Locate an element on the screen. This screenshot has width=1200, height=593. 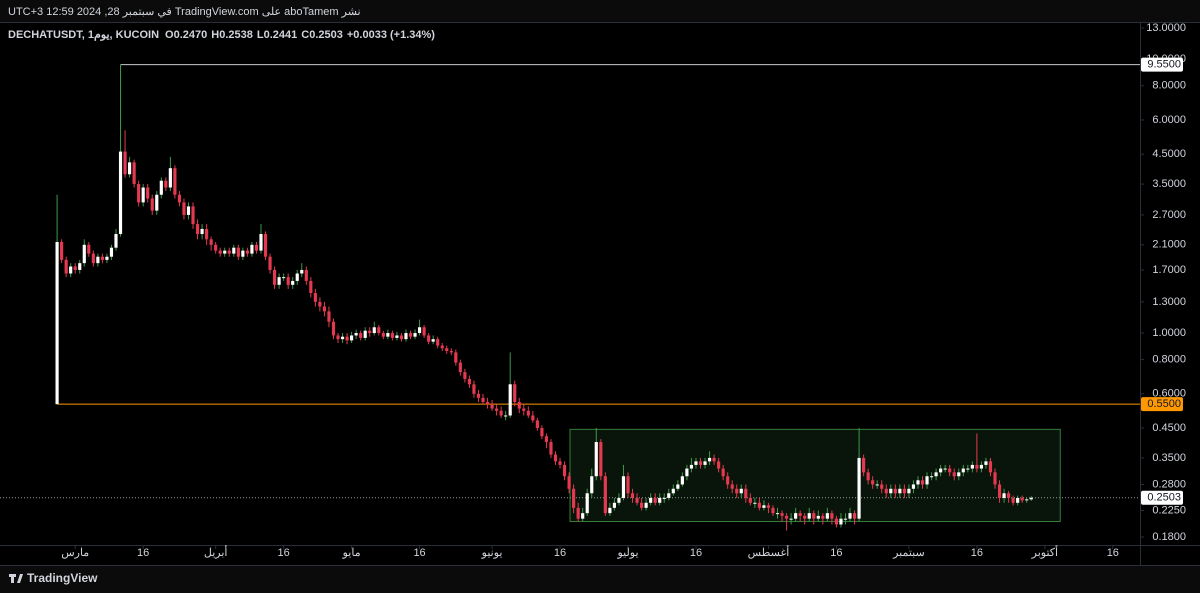
y-tick-label: 1.7000 is located at coordinates (1169, 270).